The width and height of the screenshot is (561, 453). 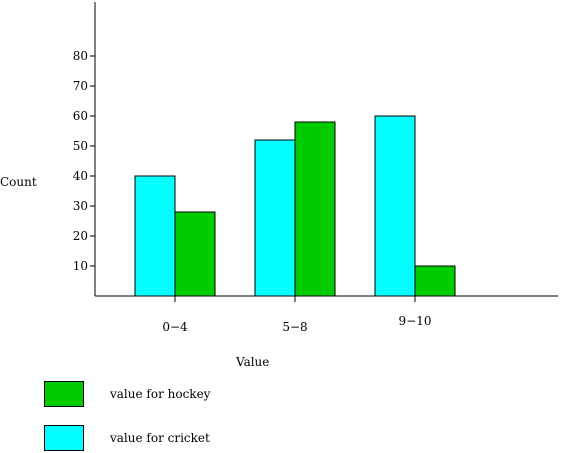 I want to click on legend-item-cricket: value for cricket, so click(x=194, y=439).